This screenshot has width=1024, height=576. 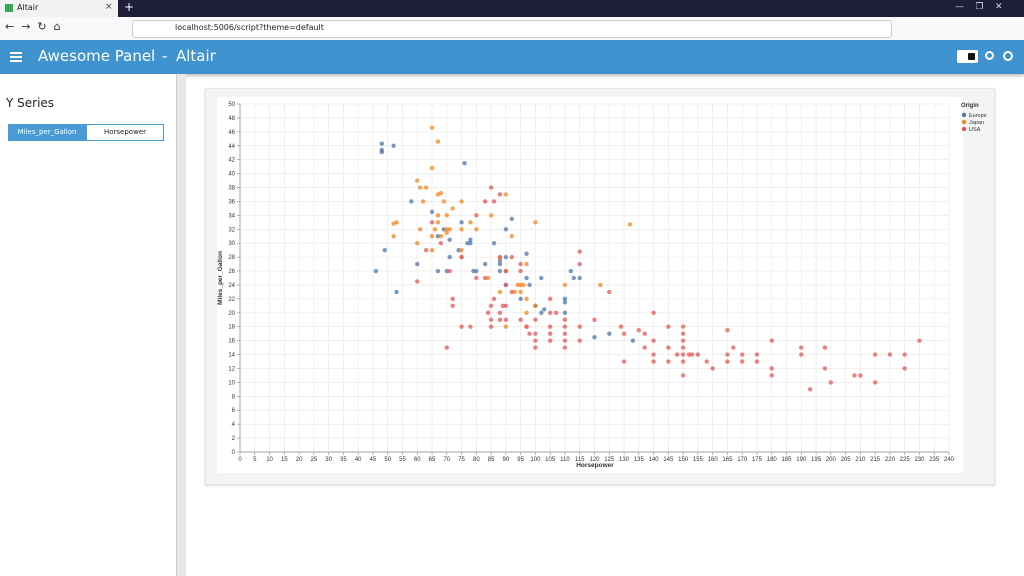 I want to click on y-tick-label: 16, so click(x=231, y=342).